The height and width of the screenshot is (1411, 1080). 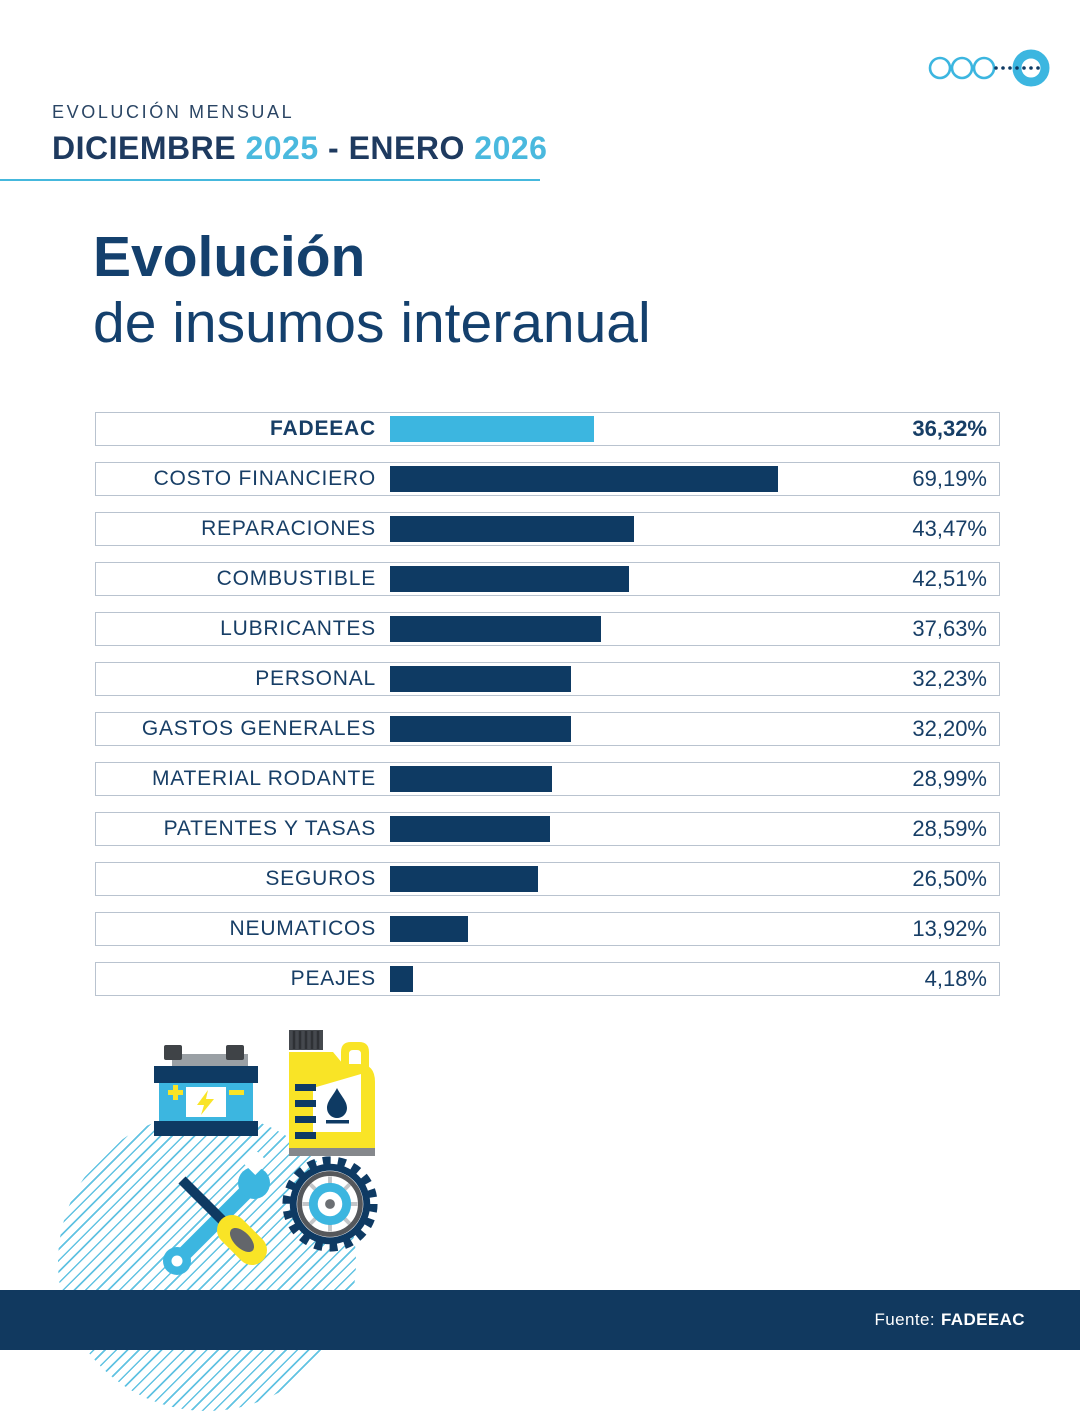 What do you see at coordinates (904, 1319) in the screenshot?
I see `source-label: Fuente:` at bounding box center [904, 1319].